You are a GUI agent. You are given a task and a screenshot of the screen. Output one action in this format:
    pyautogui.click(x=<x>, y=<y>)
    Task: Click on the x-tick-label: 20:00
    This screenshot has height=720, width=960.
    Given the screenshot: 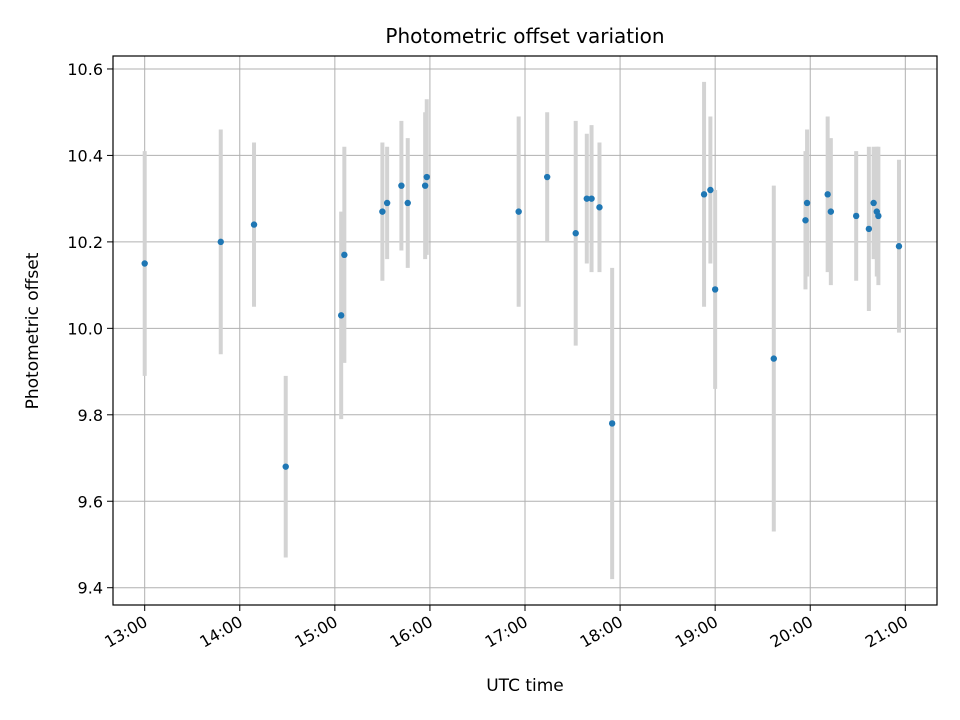 What is the action you would take?
    pyautogui.click(x=791, y=632)
    